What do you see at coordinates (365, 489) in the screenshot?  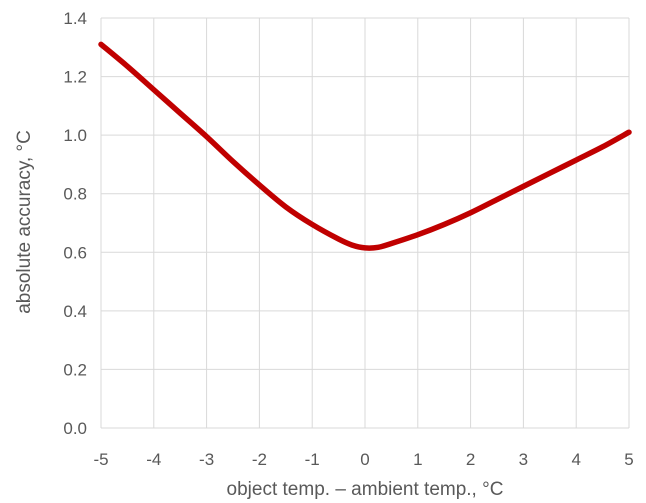 I see `x-axis-title: object temp. – ambient temp., °C` at bounding box center [365, 489].